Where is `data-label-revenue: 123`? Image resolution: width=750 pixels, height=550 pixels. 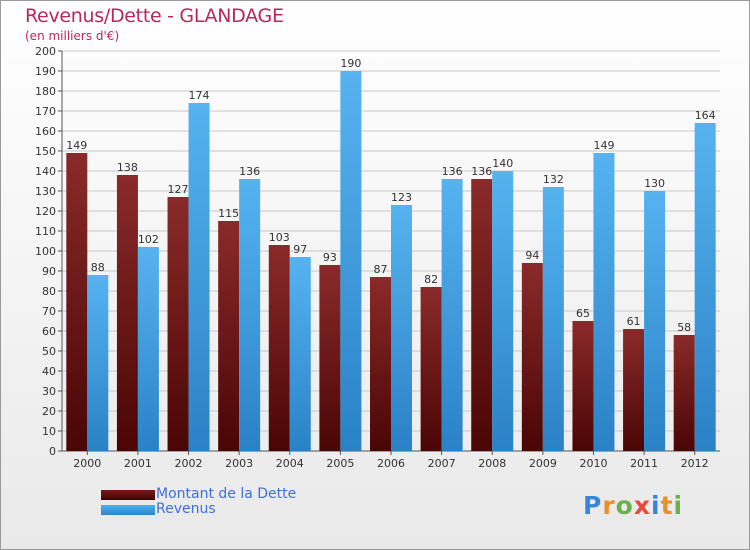
data-label-revenue: 123 is located at coordinates (401, 197).